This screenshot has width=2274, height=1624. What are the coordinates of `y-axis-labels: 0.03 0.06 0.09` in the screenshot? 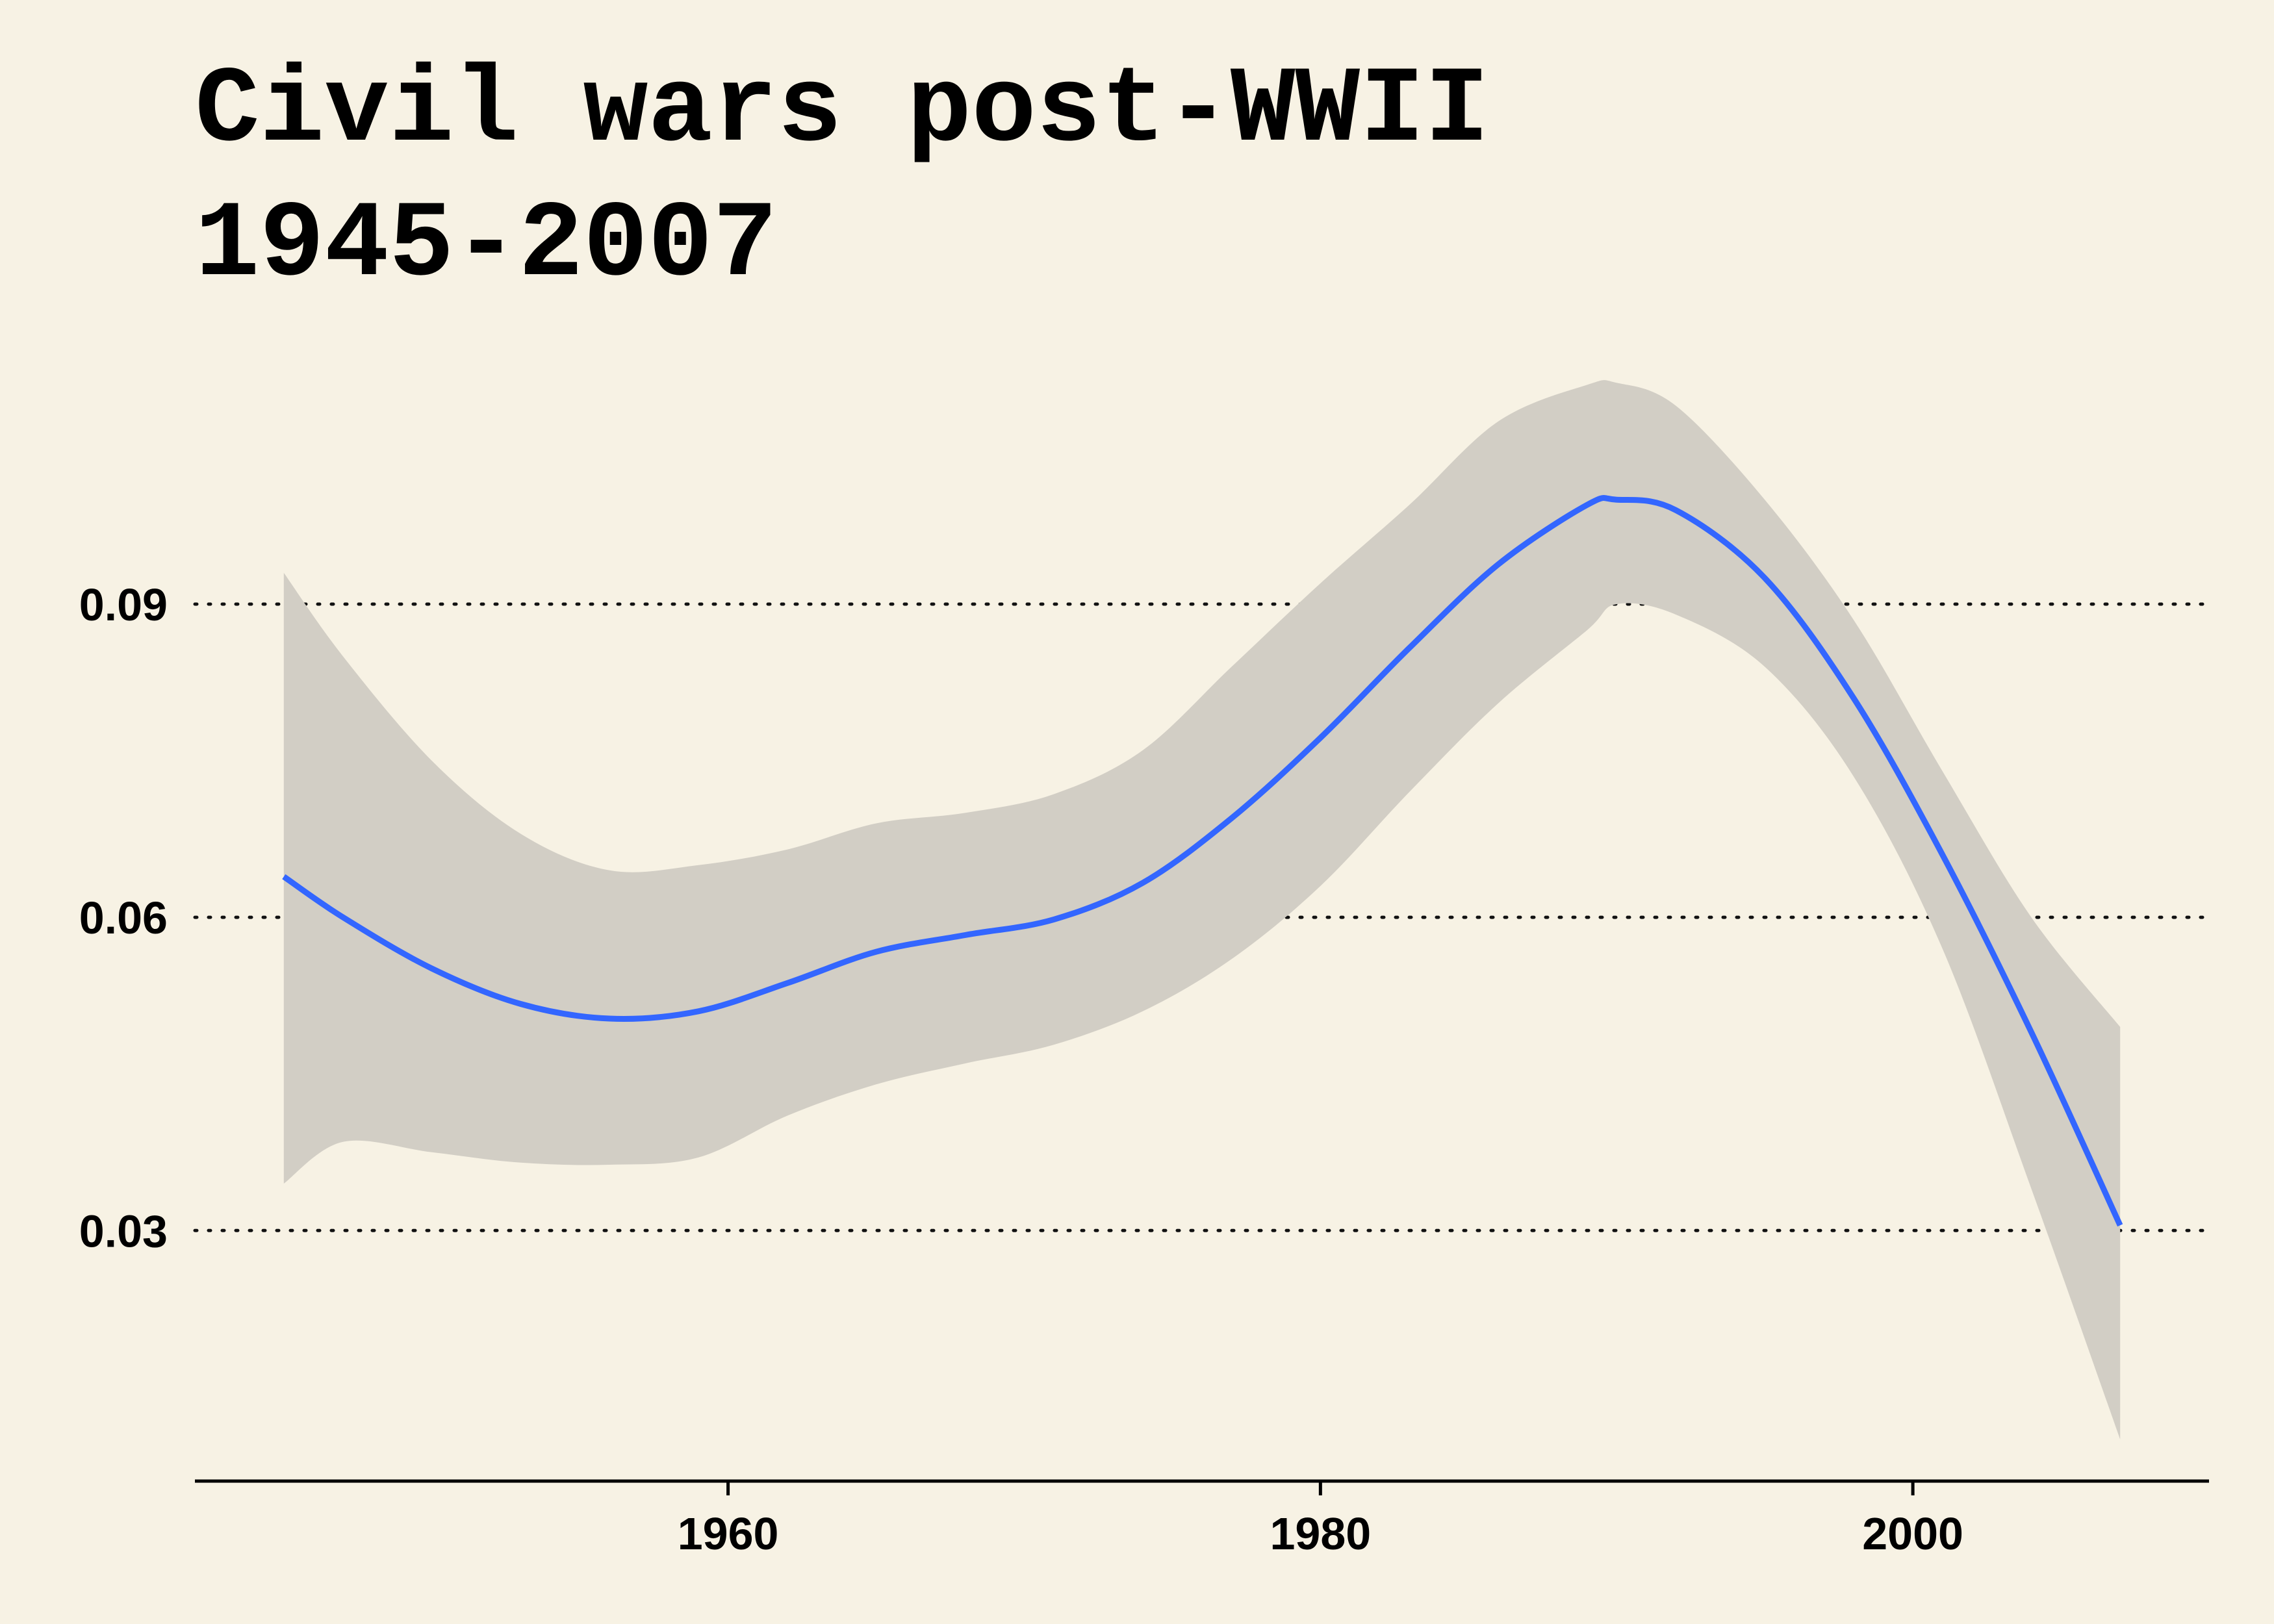 It's located at (123, 917).